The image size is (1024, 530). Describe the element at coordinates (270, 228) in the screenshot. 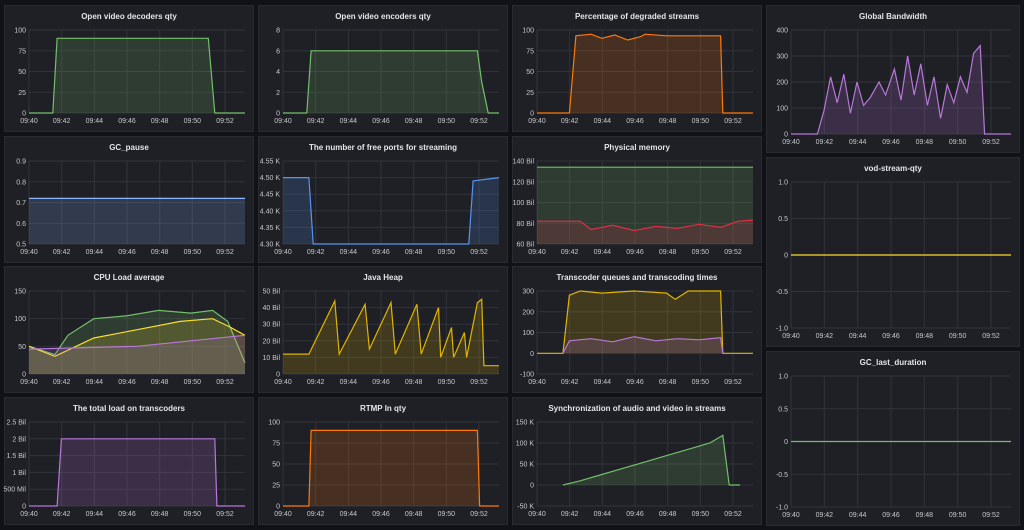

I see `y-tick-label: 4.35 K` at that location.